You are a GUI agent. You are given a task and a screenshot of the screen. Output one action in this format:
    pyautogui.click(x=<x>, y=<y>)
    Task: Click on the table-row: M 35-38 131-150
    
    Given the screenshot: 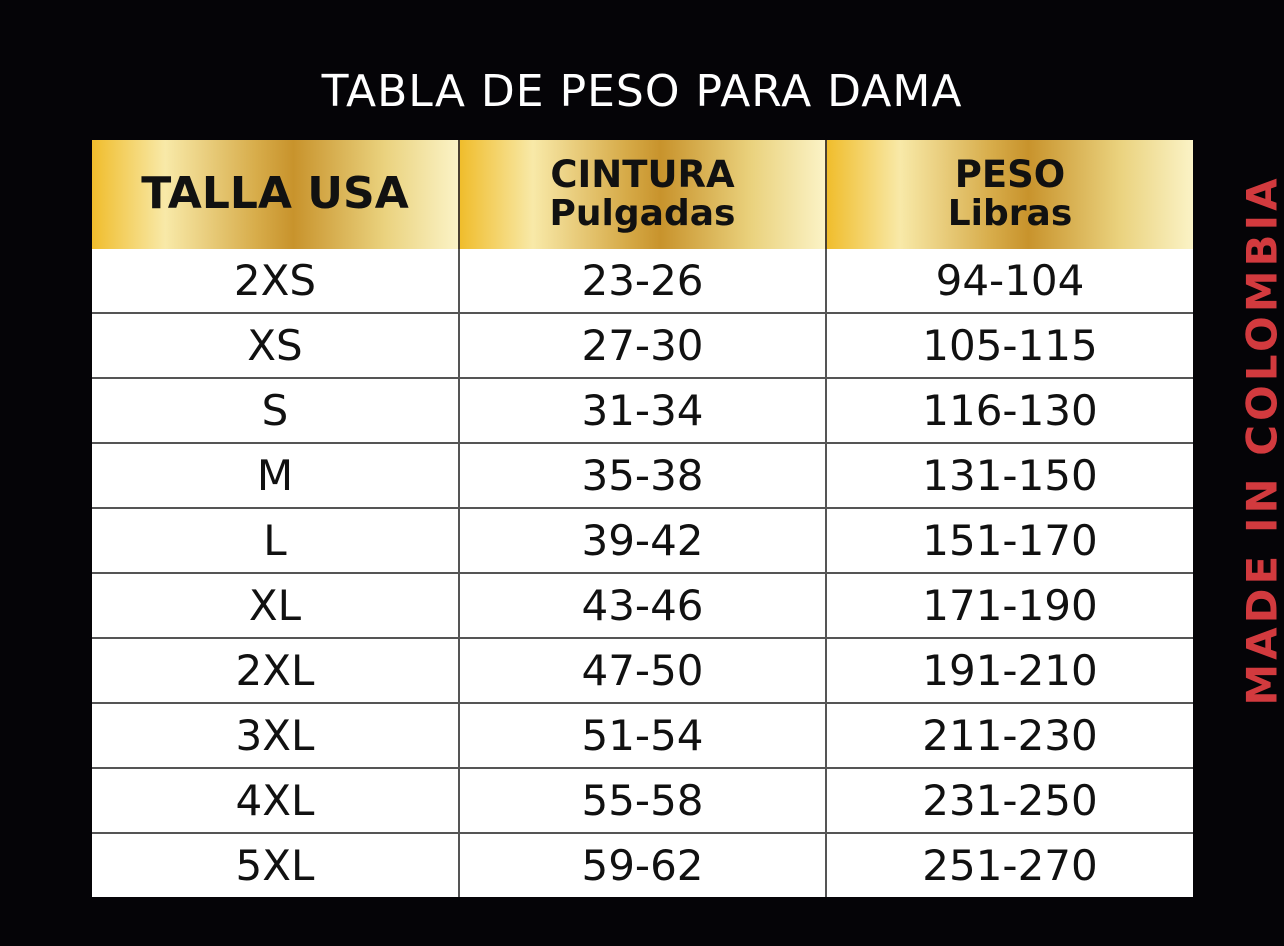 What is the action you would take?
    pyautogui.click(x=642, y=476)
    